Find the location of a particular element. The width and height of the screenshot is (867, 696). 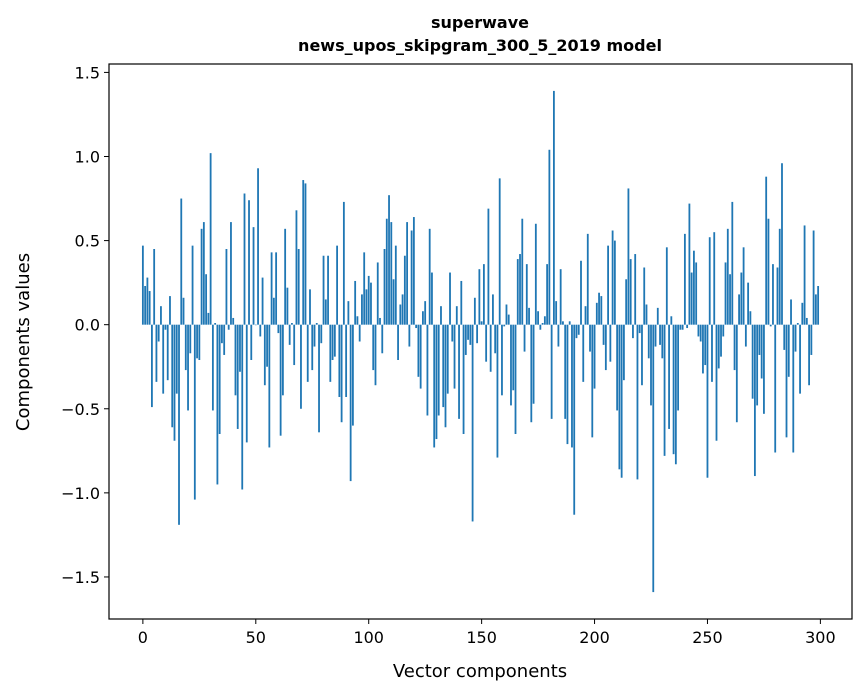

chart-subtitle: news_upos_skipgram_300_5_2019 model is located at coordinates (480, 45).